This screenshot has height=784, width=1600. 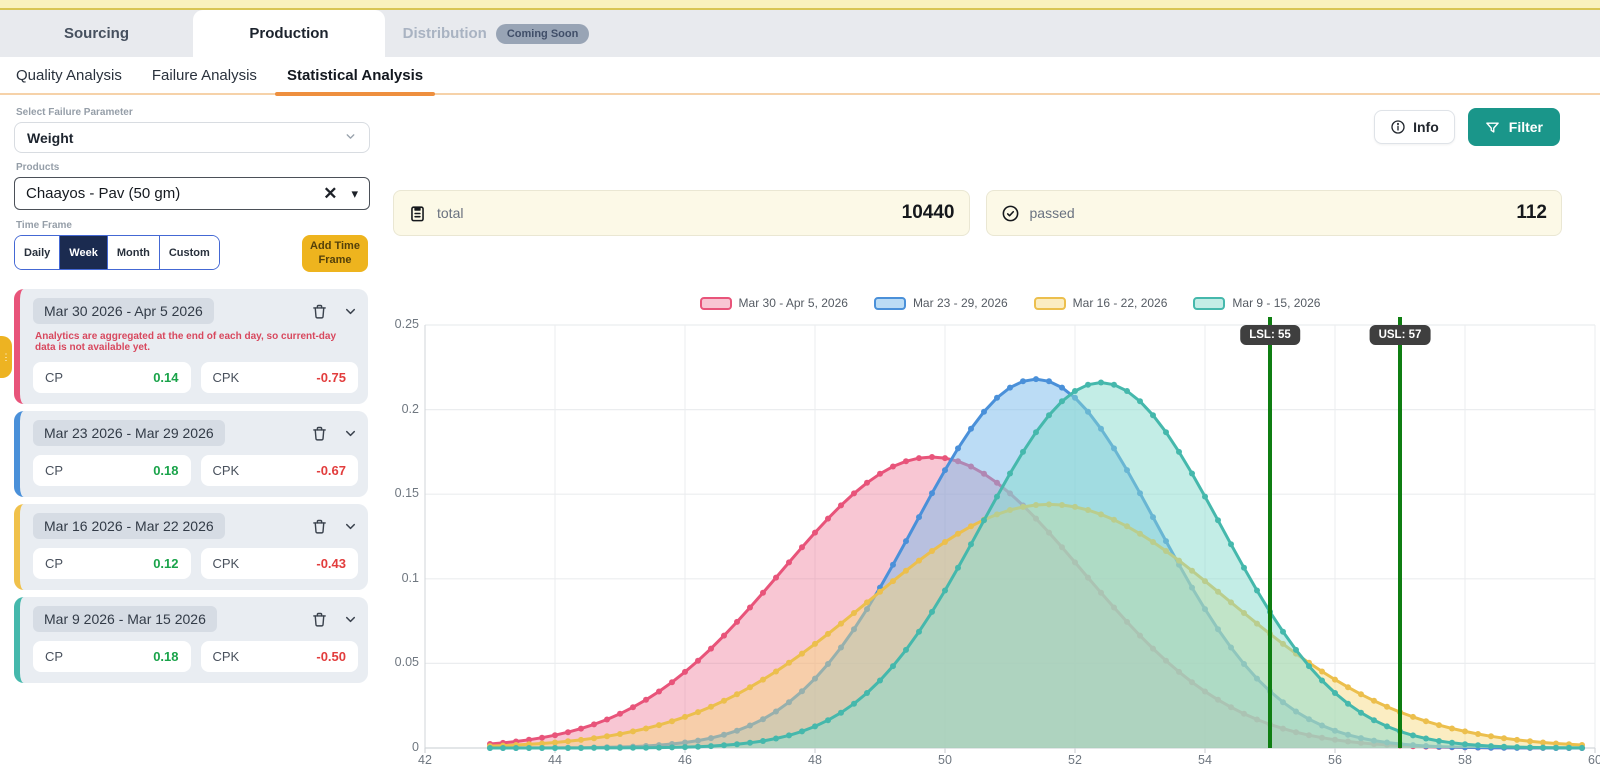 I want to click on legend-item: Mar 23 - 29, 2026, so click(x=940, y=303).